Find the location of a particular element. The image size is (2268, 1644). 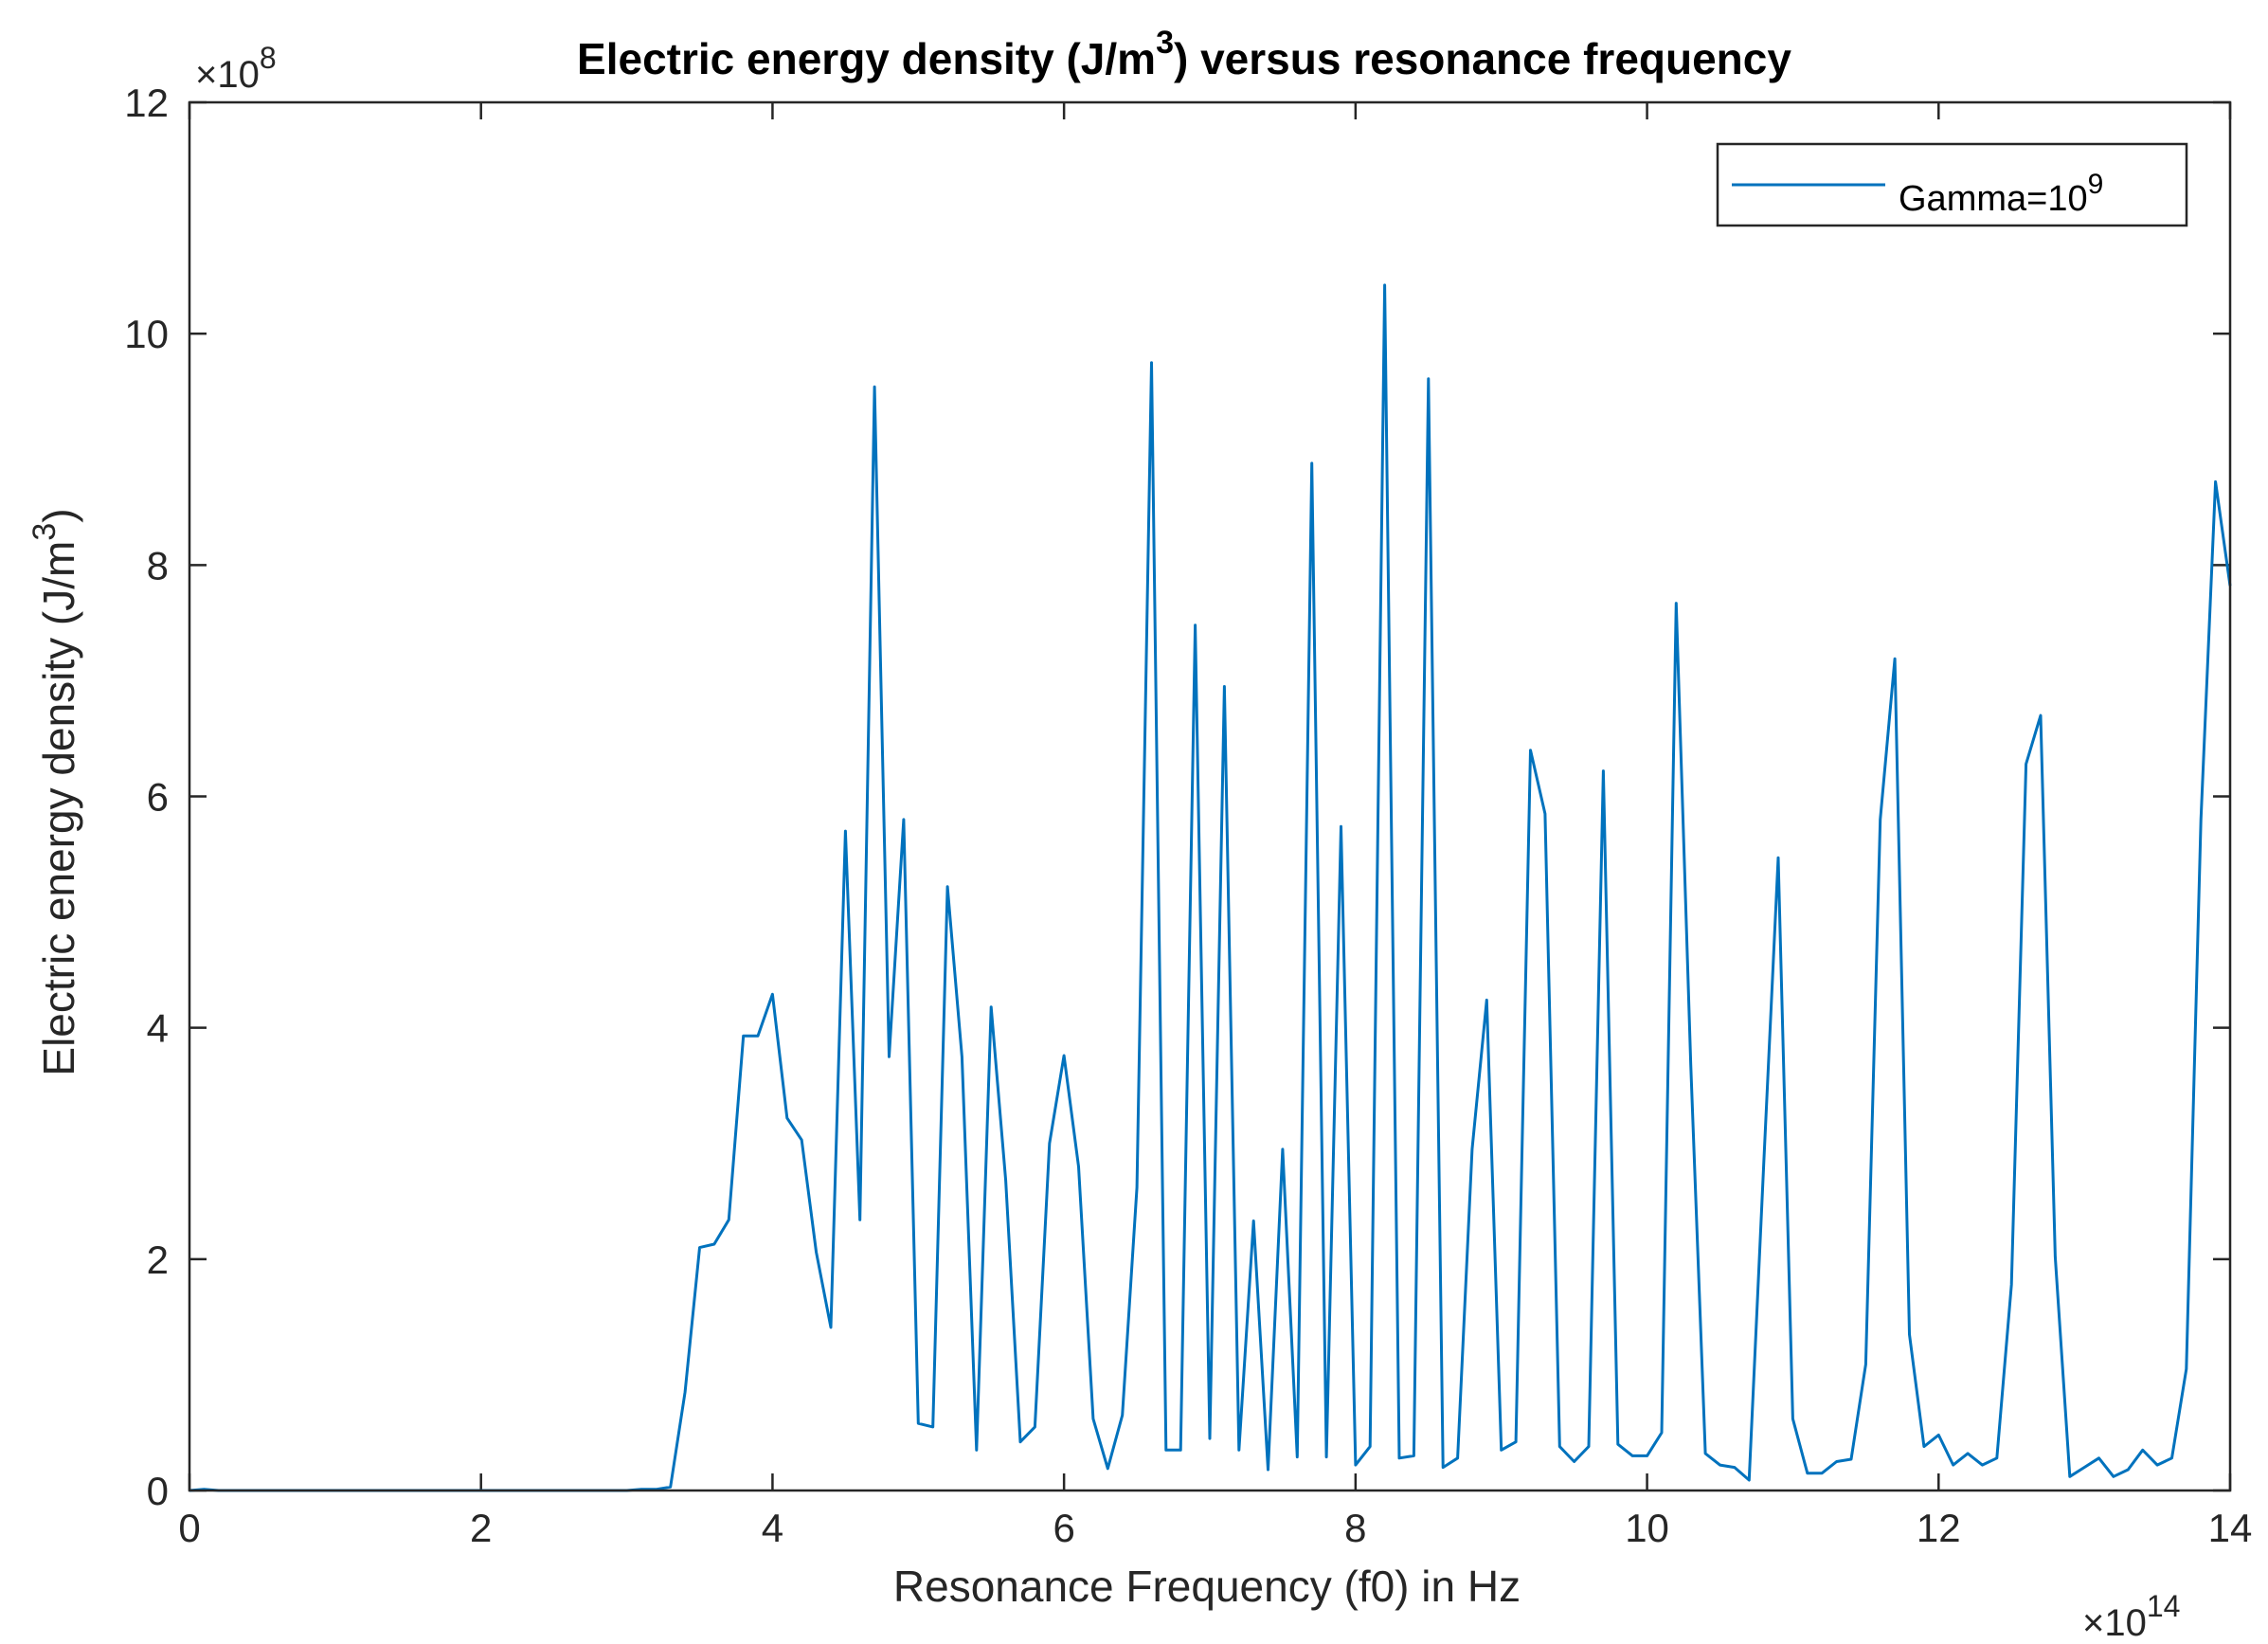

x-tick-label: 8 is located at coordinates (1355, 1528).